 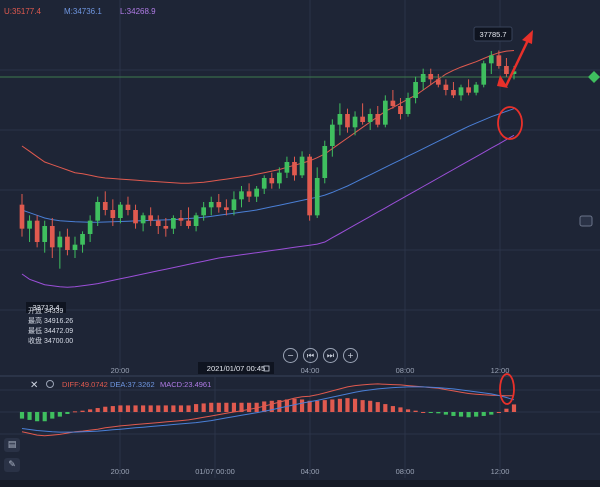 I want to click on bottom-scroll-strip, so click(x=300, y=483).